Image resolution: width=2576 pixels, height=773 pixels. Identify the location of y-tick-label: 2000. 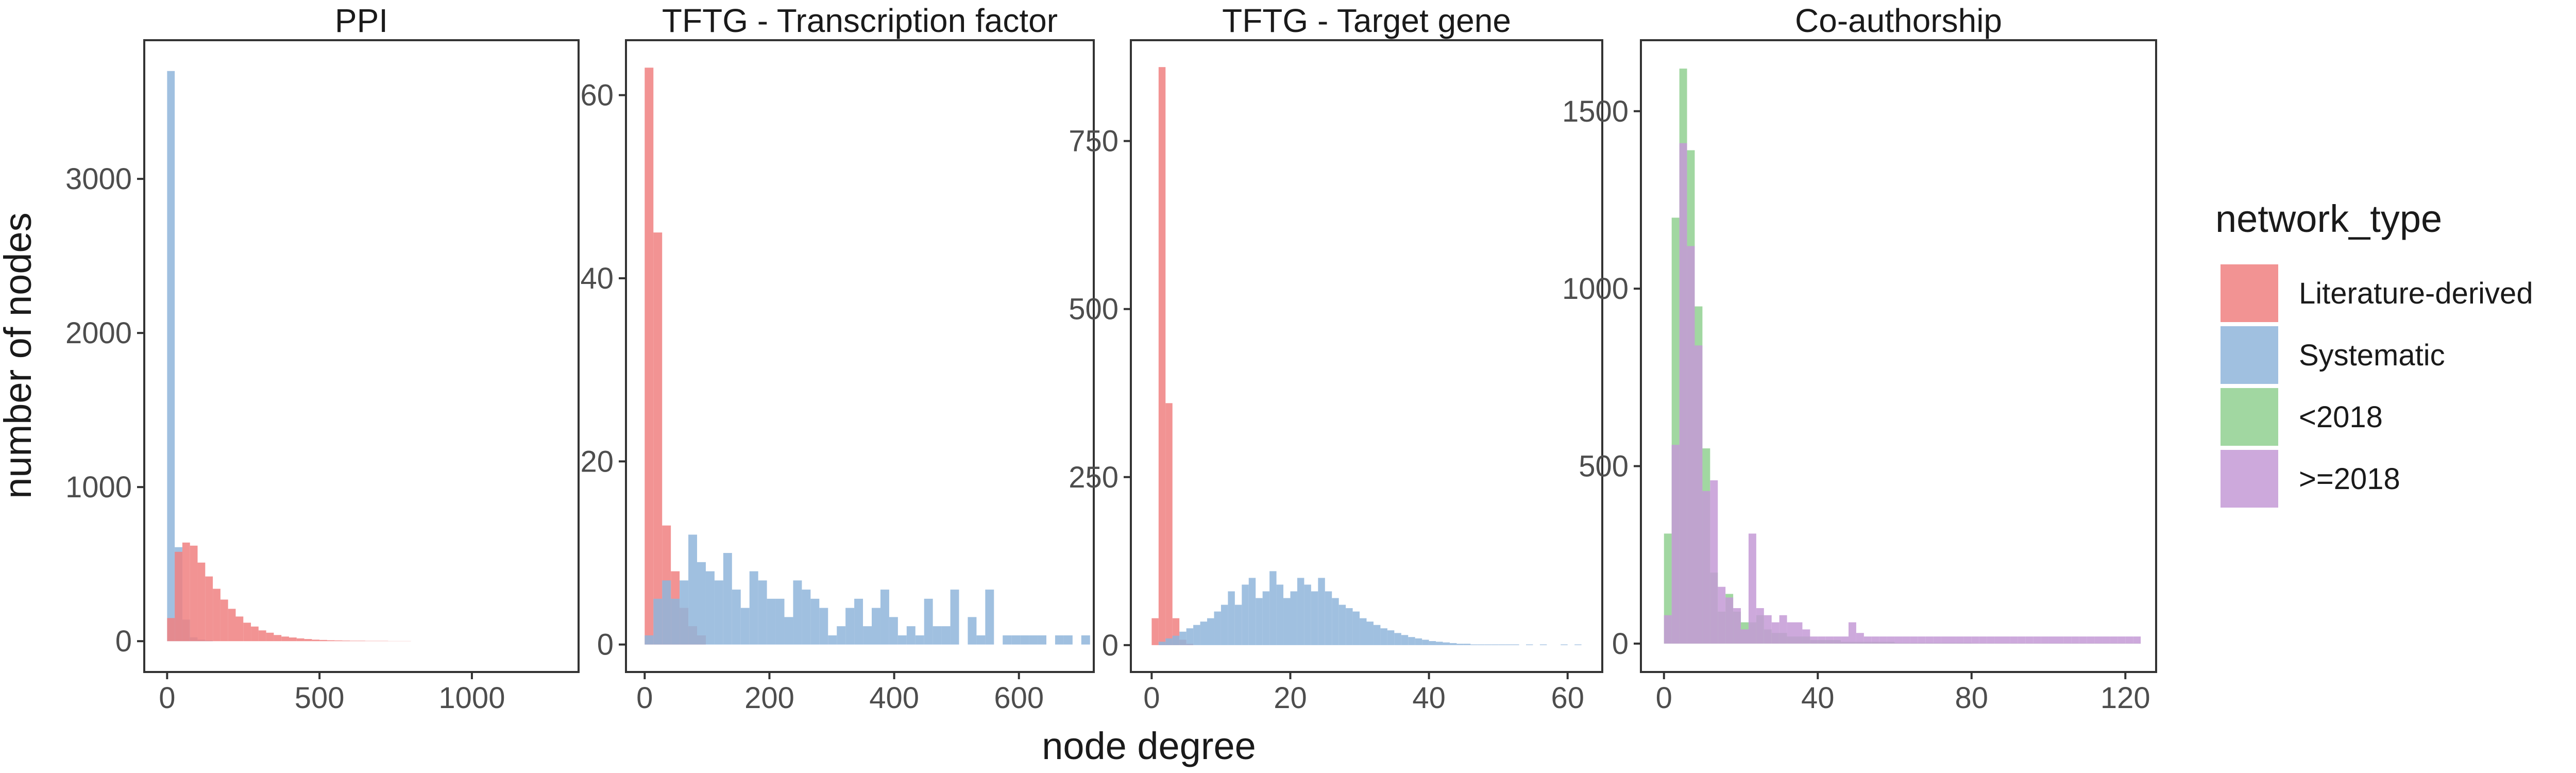
(98, 333).